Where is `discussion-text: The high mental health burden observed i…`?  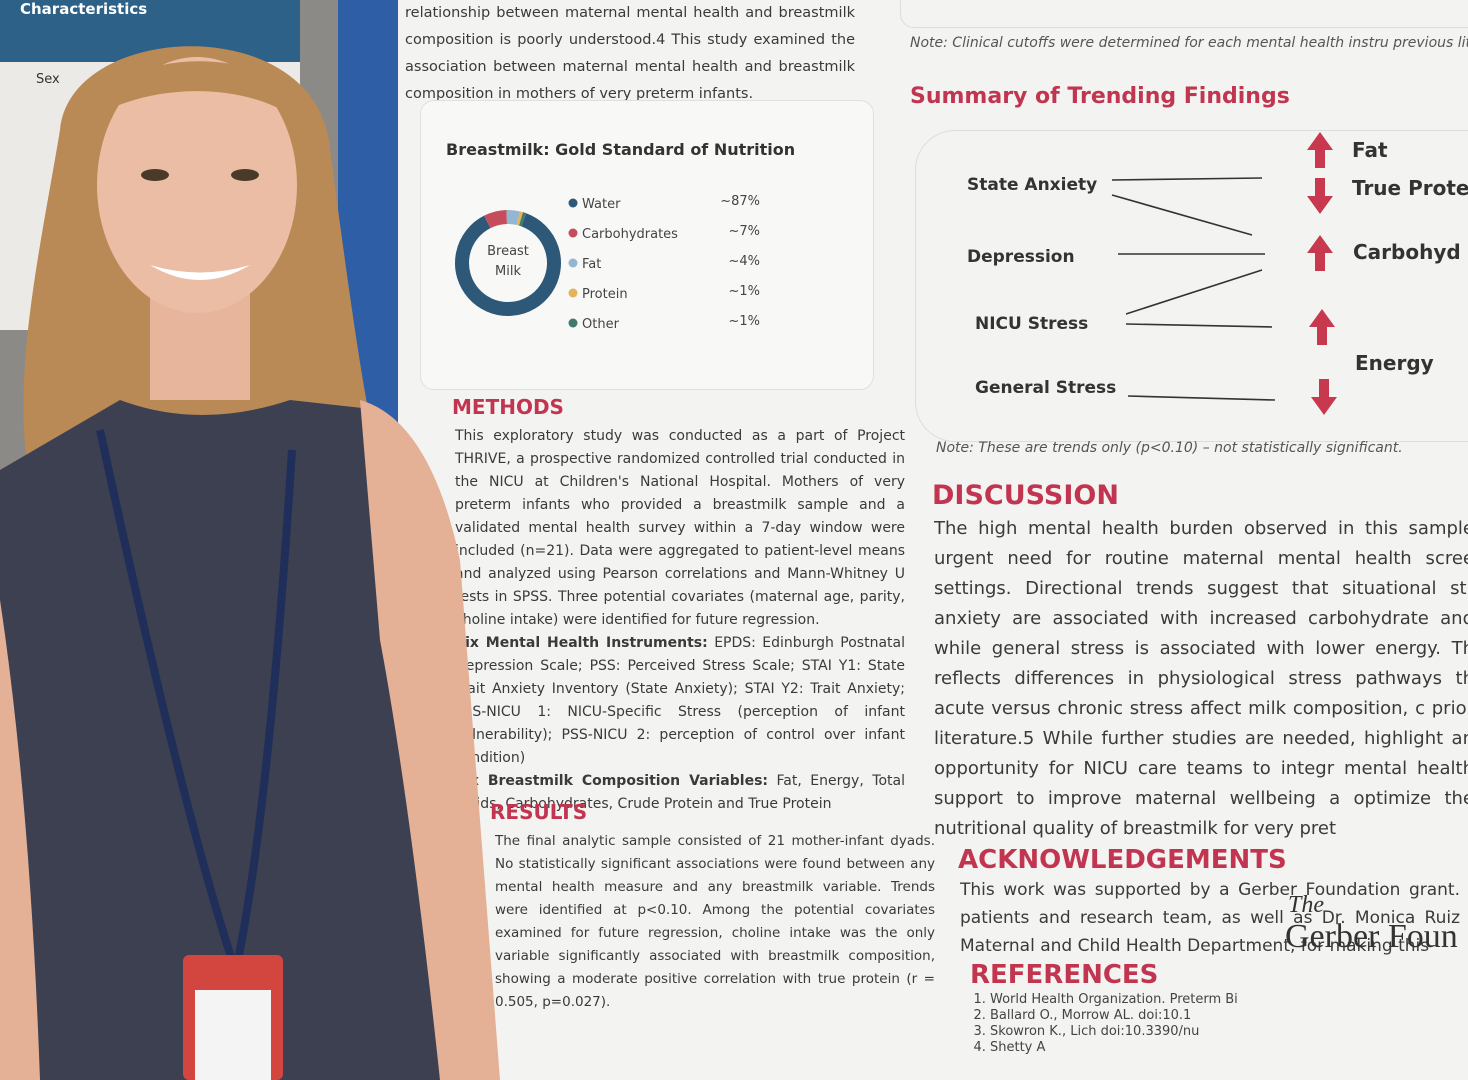
discussion-text: The high mental health burden observed i… is located at coordinates (1201, 678).